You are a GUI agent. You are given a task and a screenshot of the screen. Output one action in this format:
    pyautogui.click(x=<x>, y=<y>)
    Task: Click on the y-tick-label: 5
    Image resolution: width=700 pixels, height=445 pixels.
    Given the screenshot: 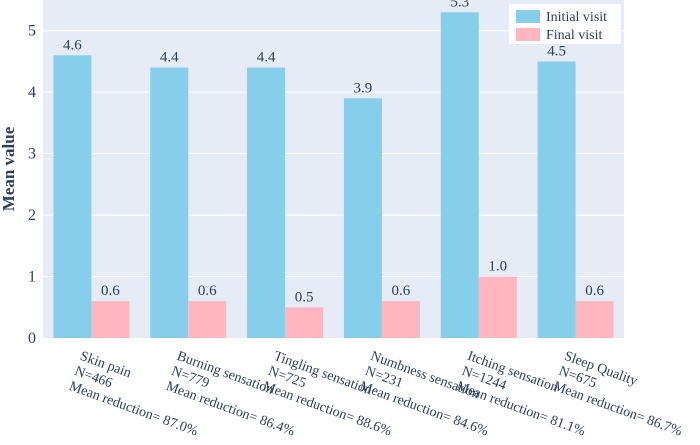 What is the action you would take?
    pyautogui.click(x=32, y=31)
    